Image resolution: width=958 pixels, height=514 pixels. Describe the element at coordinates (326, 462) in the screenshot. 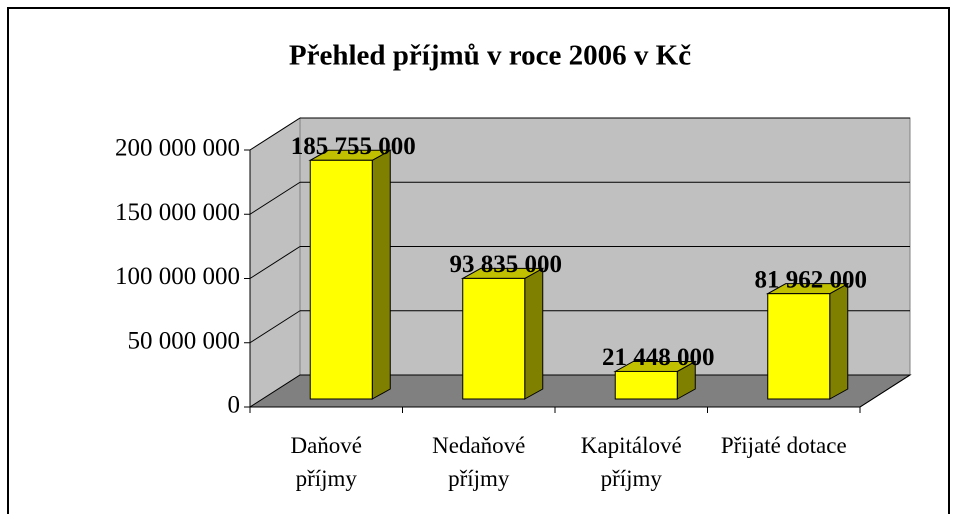

I see `x-tick-label: Daňové příjmy` at that location.